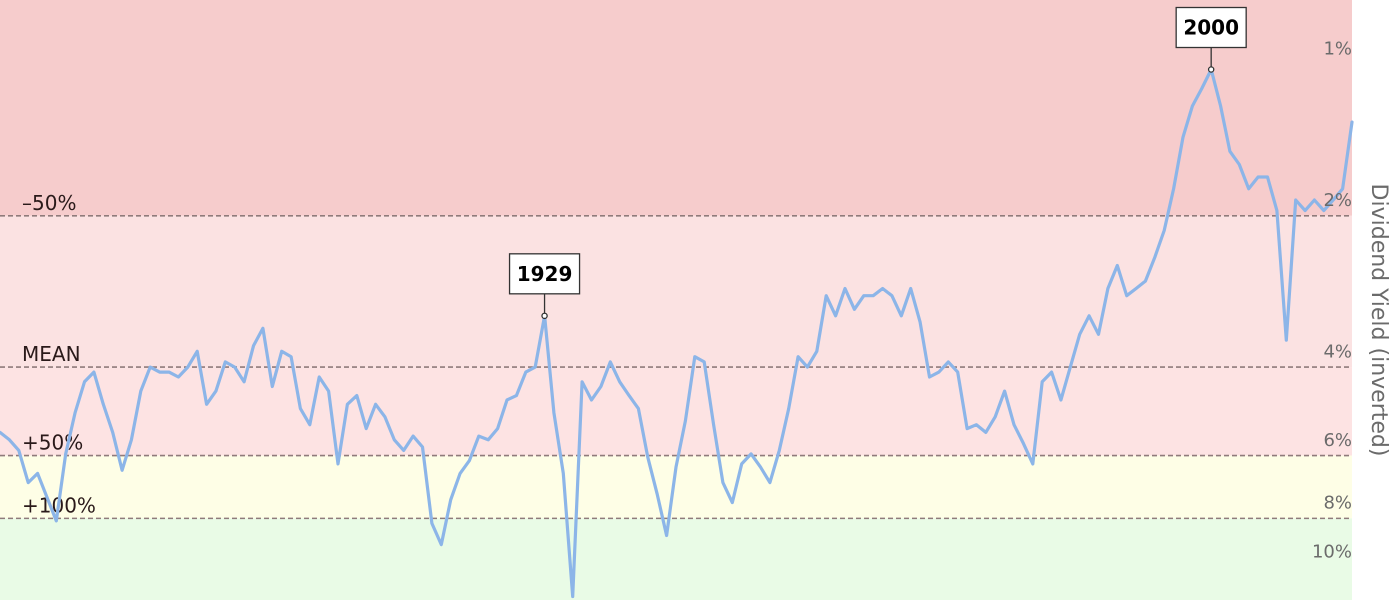  I want to click on annotation-label-1: 2000, so click(1211, 28).